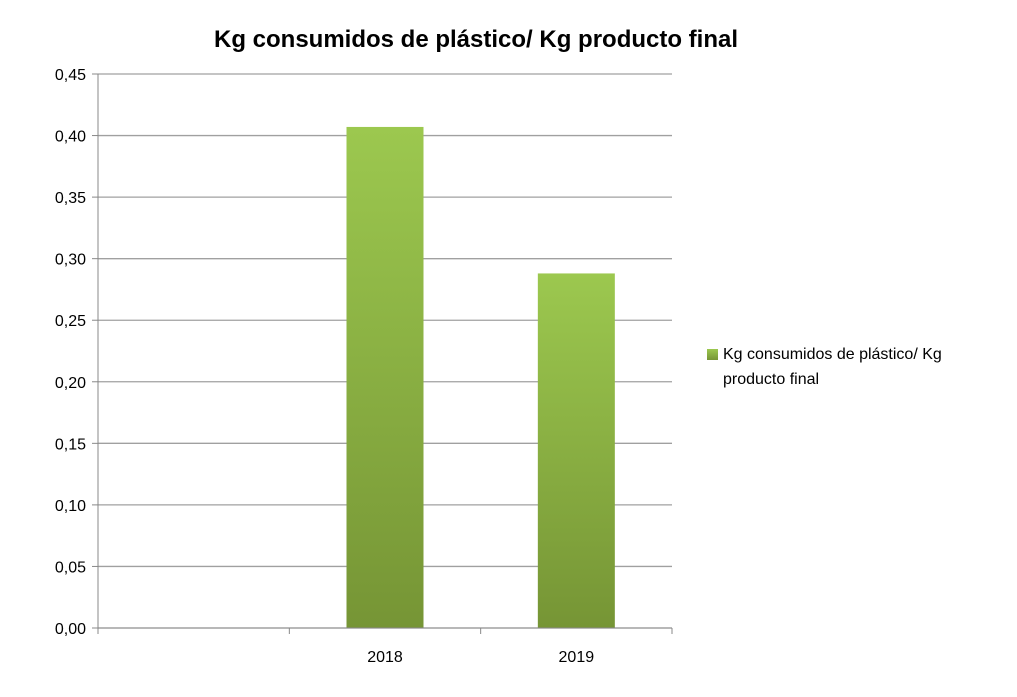 The width and height of the screenshot is (1017, 697). I want to click on legend-label-line-1: Kg consumidos de plástico/ Kg, so click(832, 354).